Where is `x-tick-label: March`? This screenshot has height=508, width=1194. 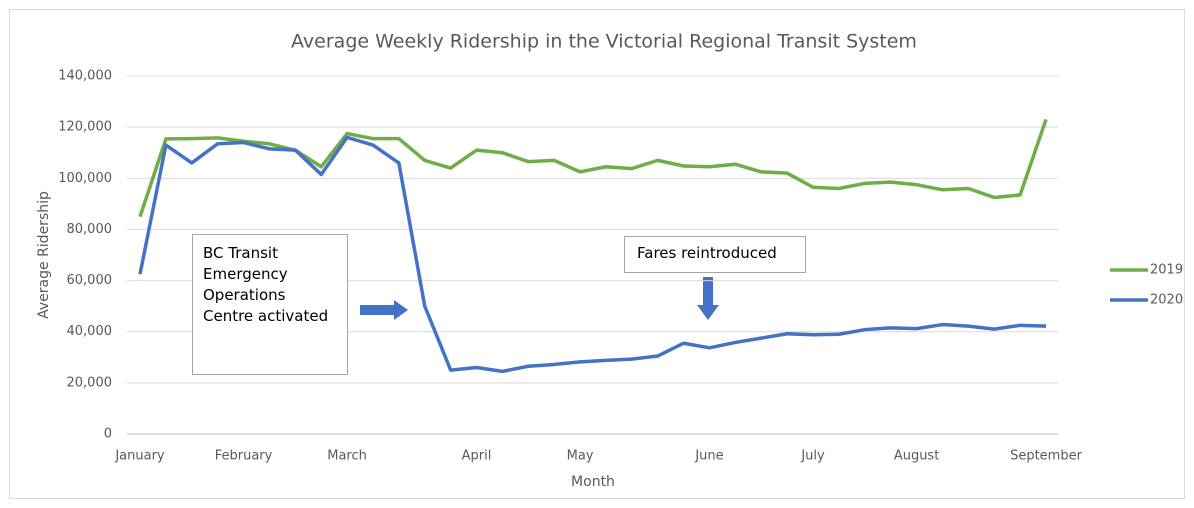
x-tick-label: March is located at coordinates (347, 456).